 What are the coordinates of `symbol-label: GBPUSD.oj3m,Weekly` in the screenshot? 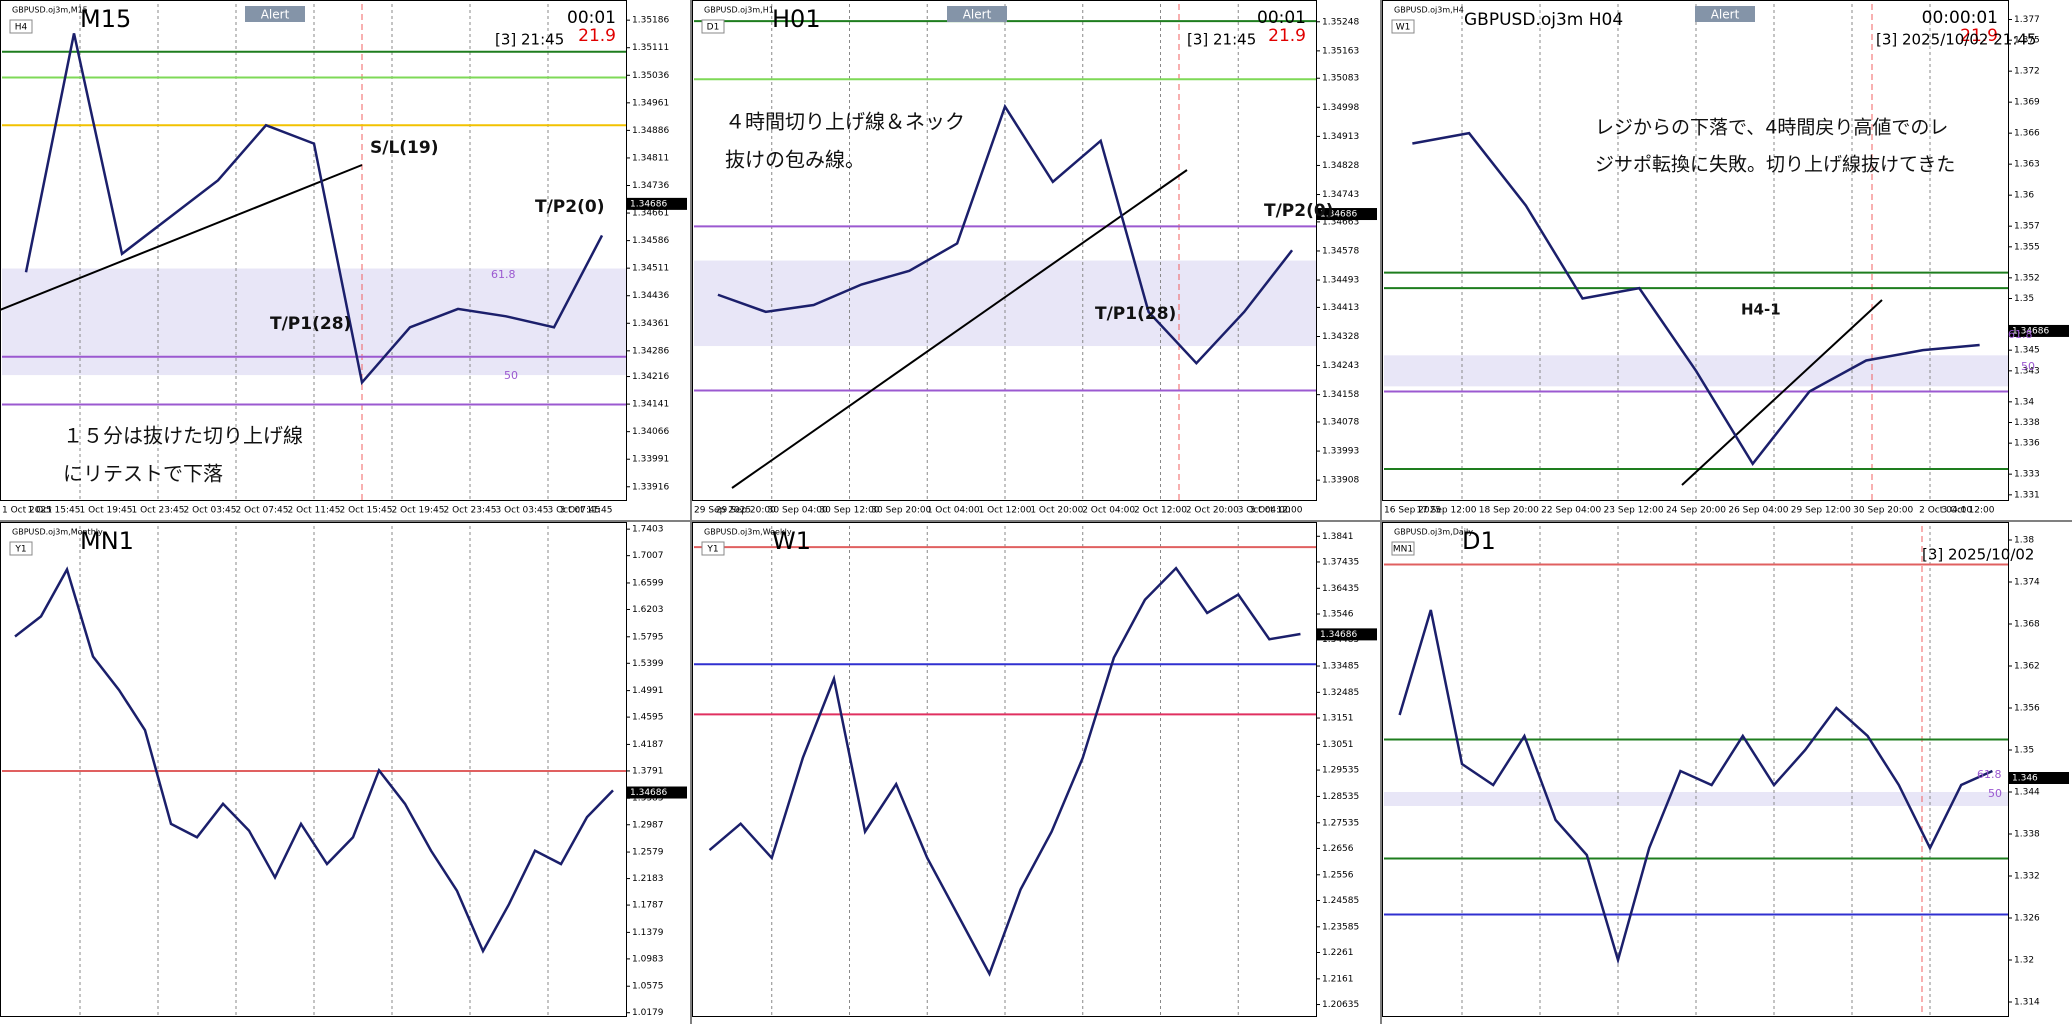 It's located at (748, 532).